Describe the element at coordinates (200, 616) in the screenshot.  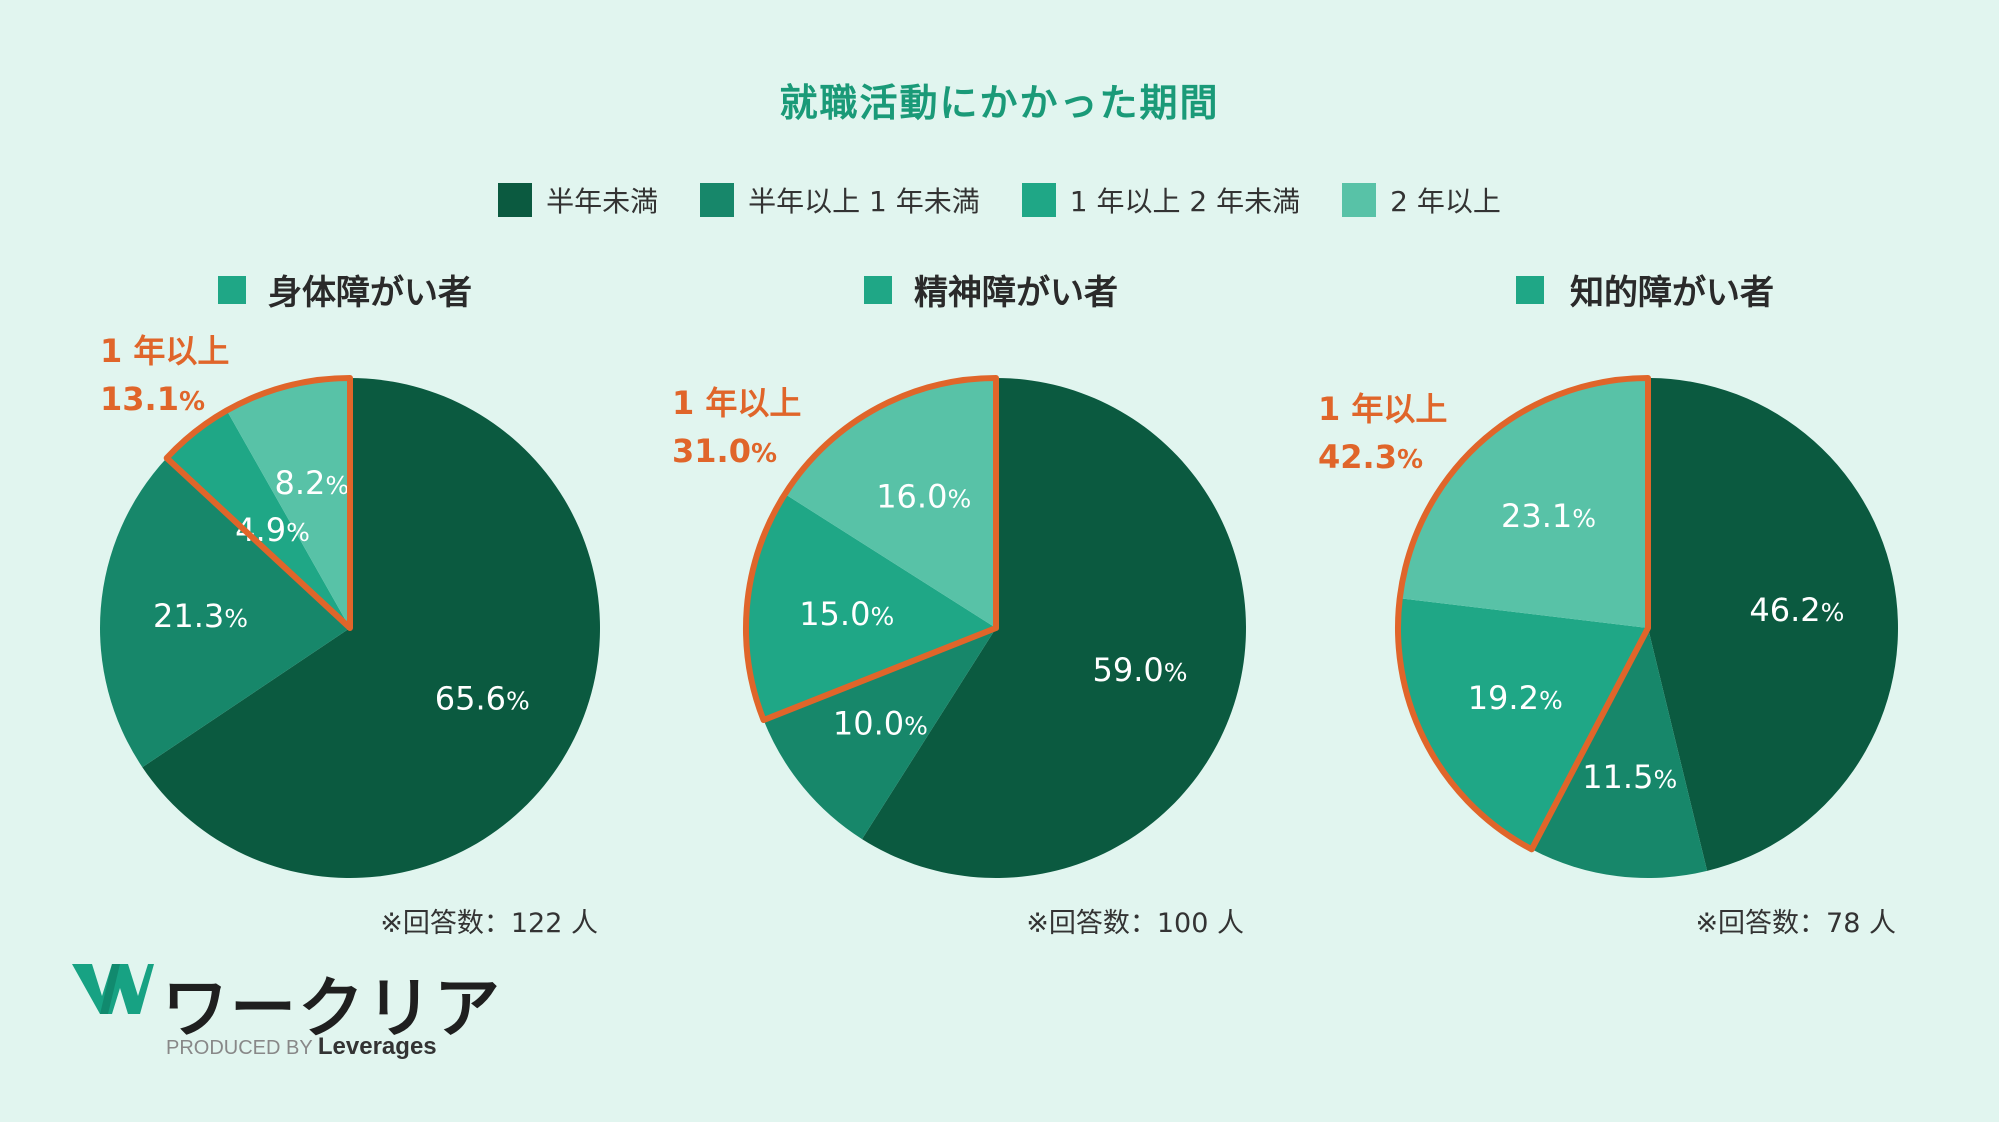
I see `slice-value-label: 21.3%` at that location.